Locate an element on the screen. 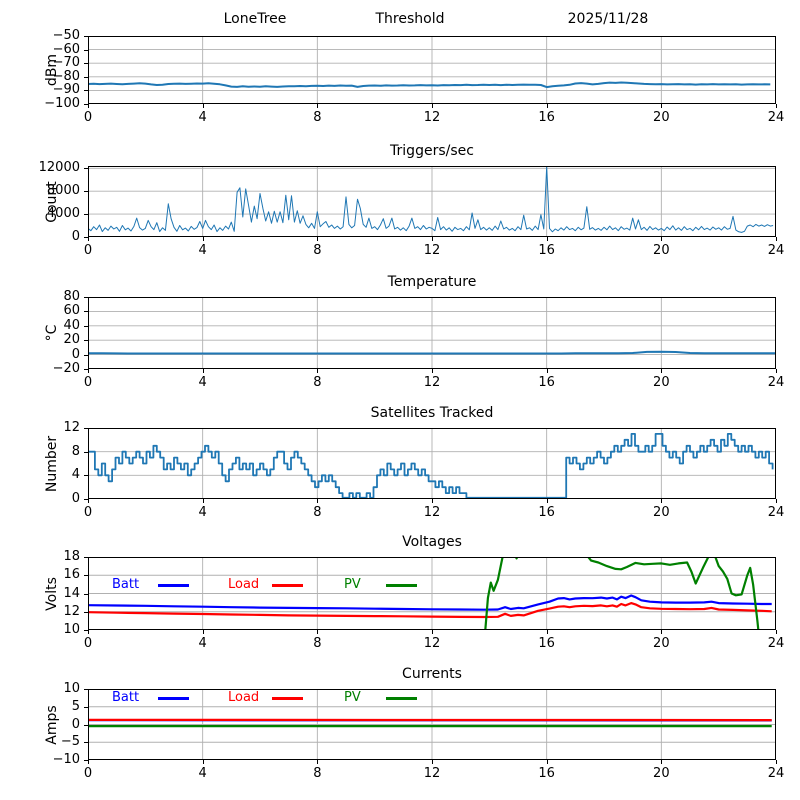 The image size is (800, 800). y-tick-label: 20 is located at coordinates (71, 340).